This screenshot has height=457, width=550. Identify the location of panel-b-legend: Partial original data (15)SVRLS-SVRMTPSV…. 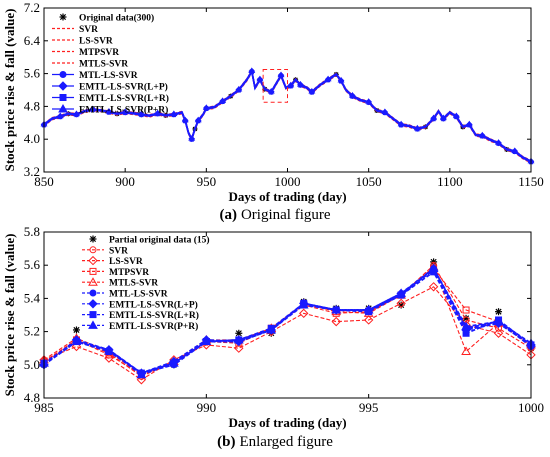
(146, 283).